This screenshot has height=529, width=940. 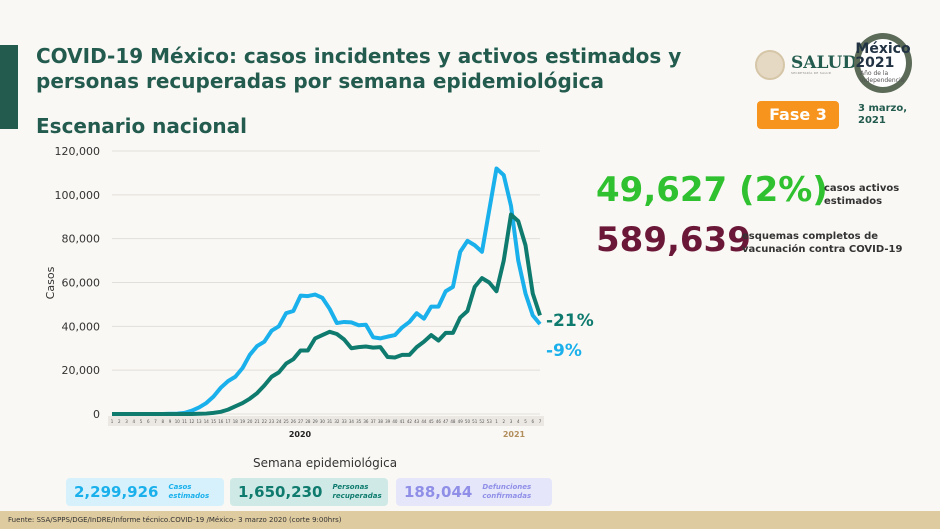 I want to click on logo-2021-text: México 2021, so click(x=883, y=56).